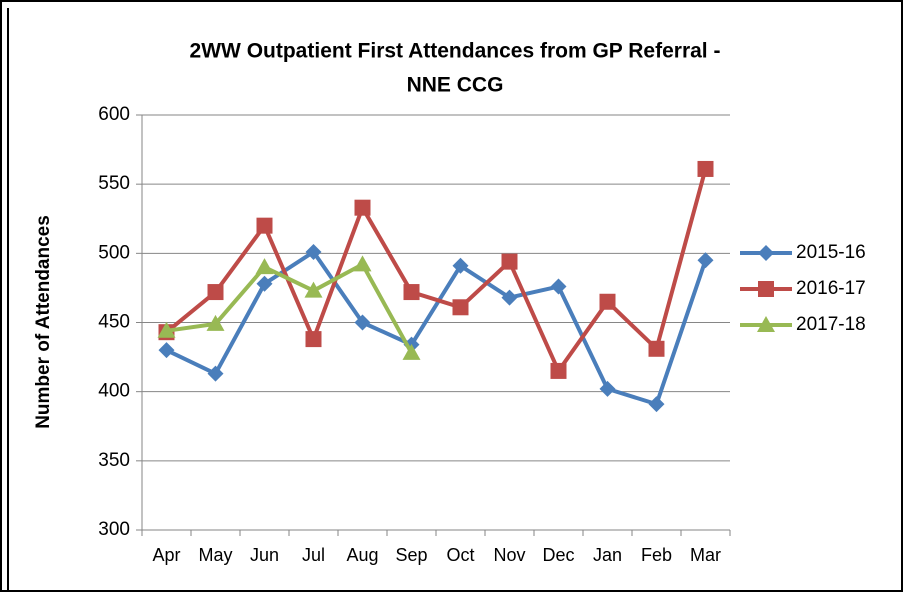 The width and height of the screenshot is (903, 592). What do you see at coordinates (831, 252) in the screenshot?
I see `legend-label: 2015-16` at bounding box center [831, 252].